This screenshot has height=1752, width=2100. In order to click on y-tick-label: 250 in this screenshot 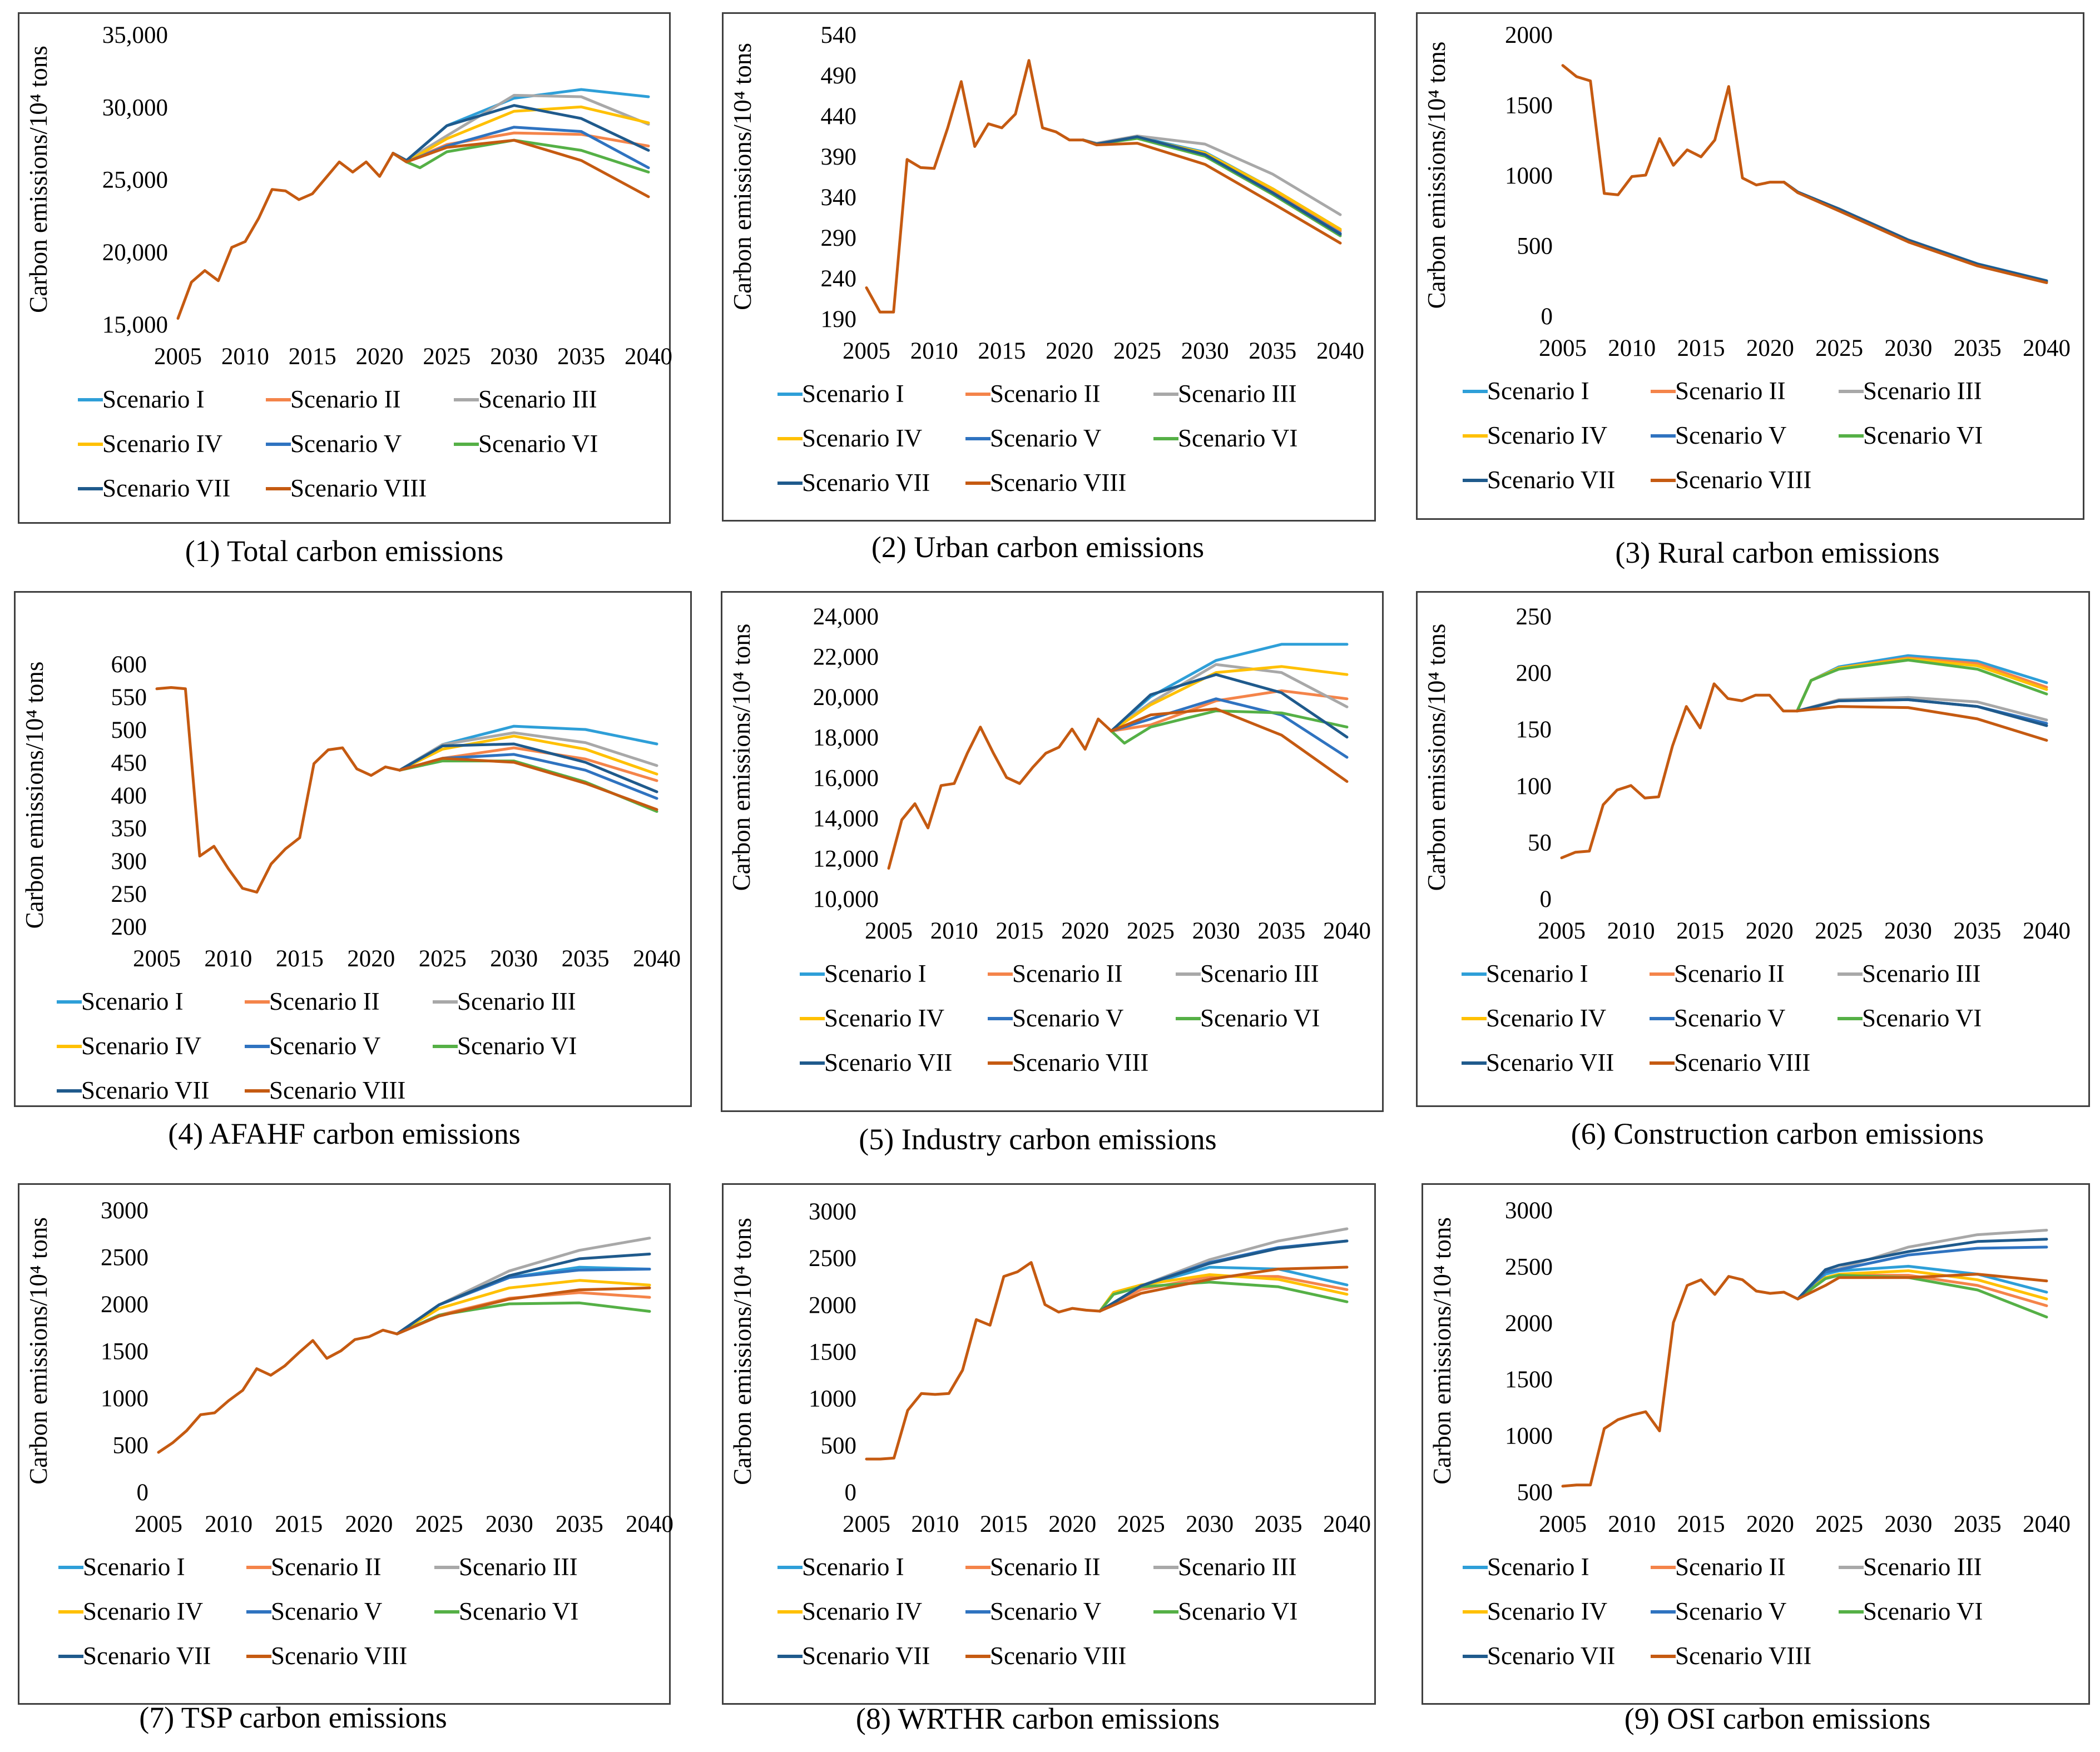, I will do `click(129, 894)`.